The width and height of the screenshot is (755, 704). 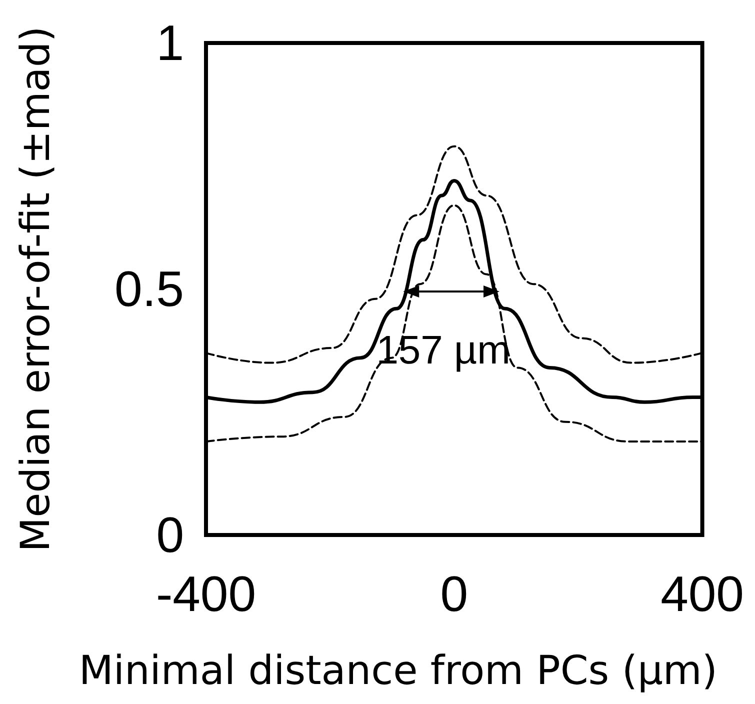 What do you see at coordinates (443, 350) in the screenshot?
I see `annotation: 157 µm` at bounding box center [443, 350].